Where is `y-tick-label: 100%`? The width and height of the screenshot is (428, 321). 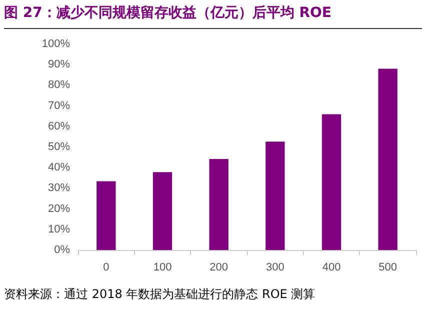
y-tick-label: 100% is located at coordinates (56, 44).